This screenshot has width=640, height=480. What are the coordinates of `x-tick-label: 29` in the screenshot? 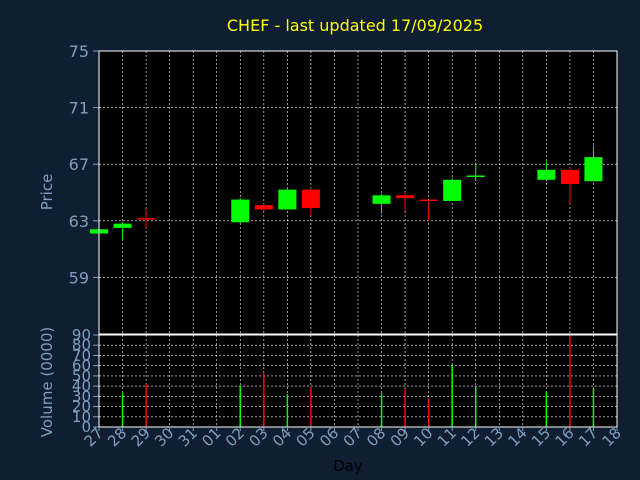 It's located at (141, 437).